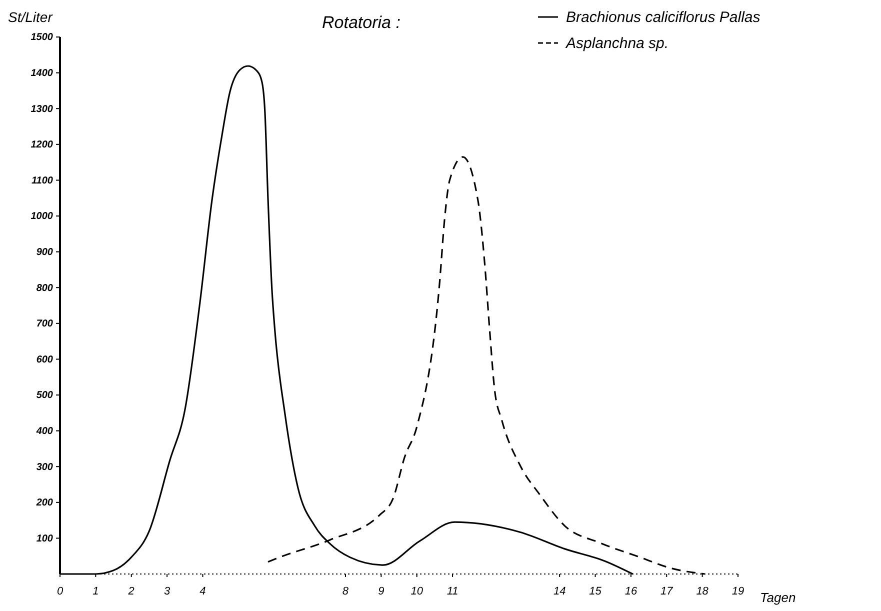  Describe the element at coordinates (361, 22) in the screenshot. I see `chart-title: Rotatoria :` at that location.